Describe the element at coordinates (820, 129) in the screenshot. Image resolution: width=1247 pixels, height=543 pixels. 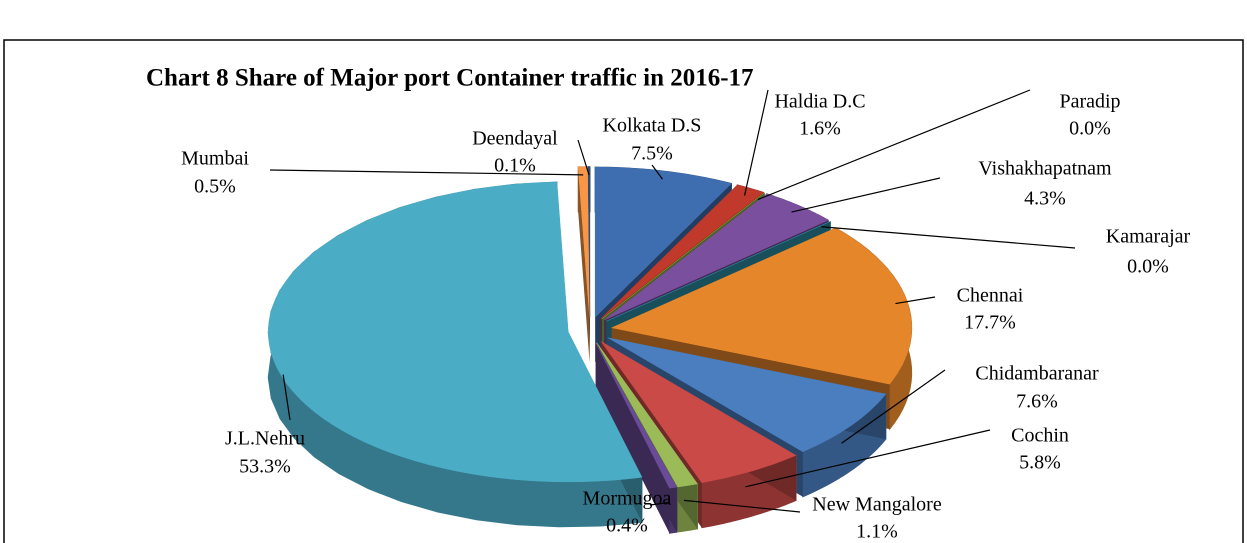
I see `slice-value: 1.6%` at that location.